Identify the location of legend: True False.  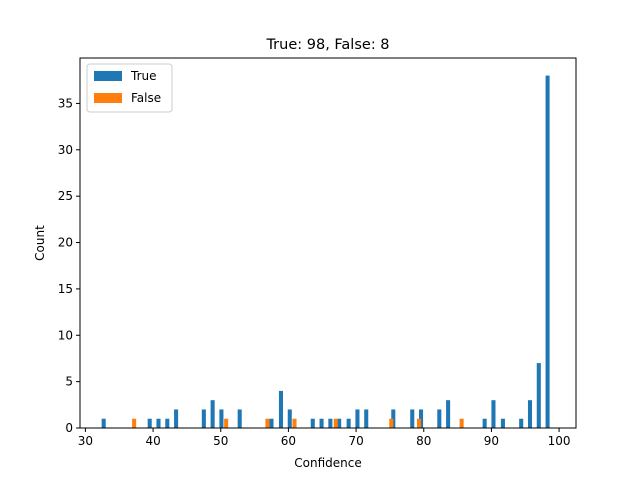
(129, 88).